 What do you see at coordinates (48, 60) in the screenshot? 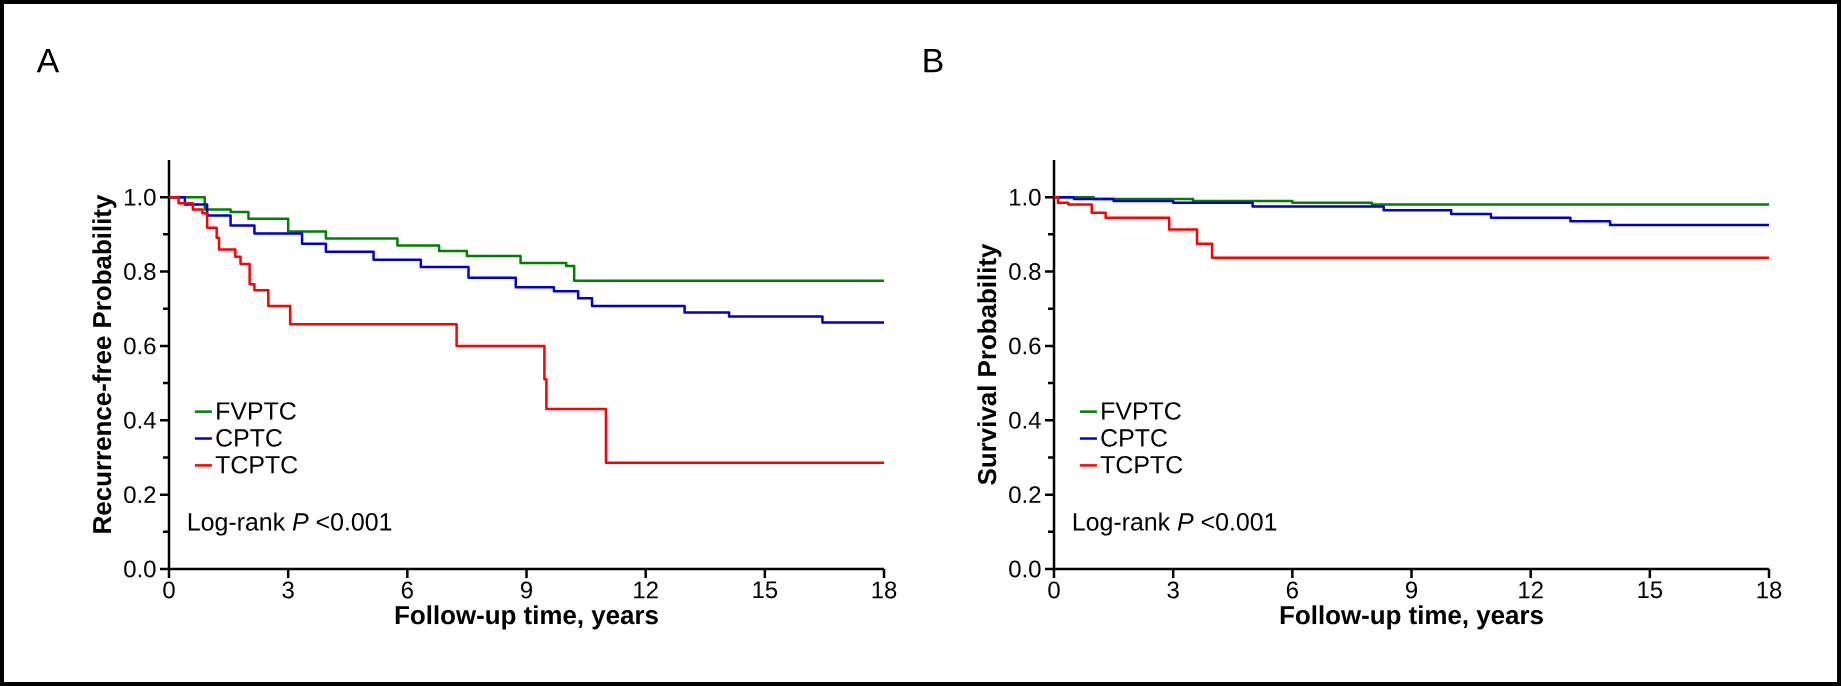
I see `chart-title: A` at bounding box center [48, 60].